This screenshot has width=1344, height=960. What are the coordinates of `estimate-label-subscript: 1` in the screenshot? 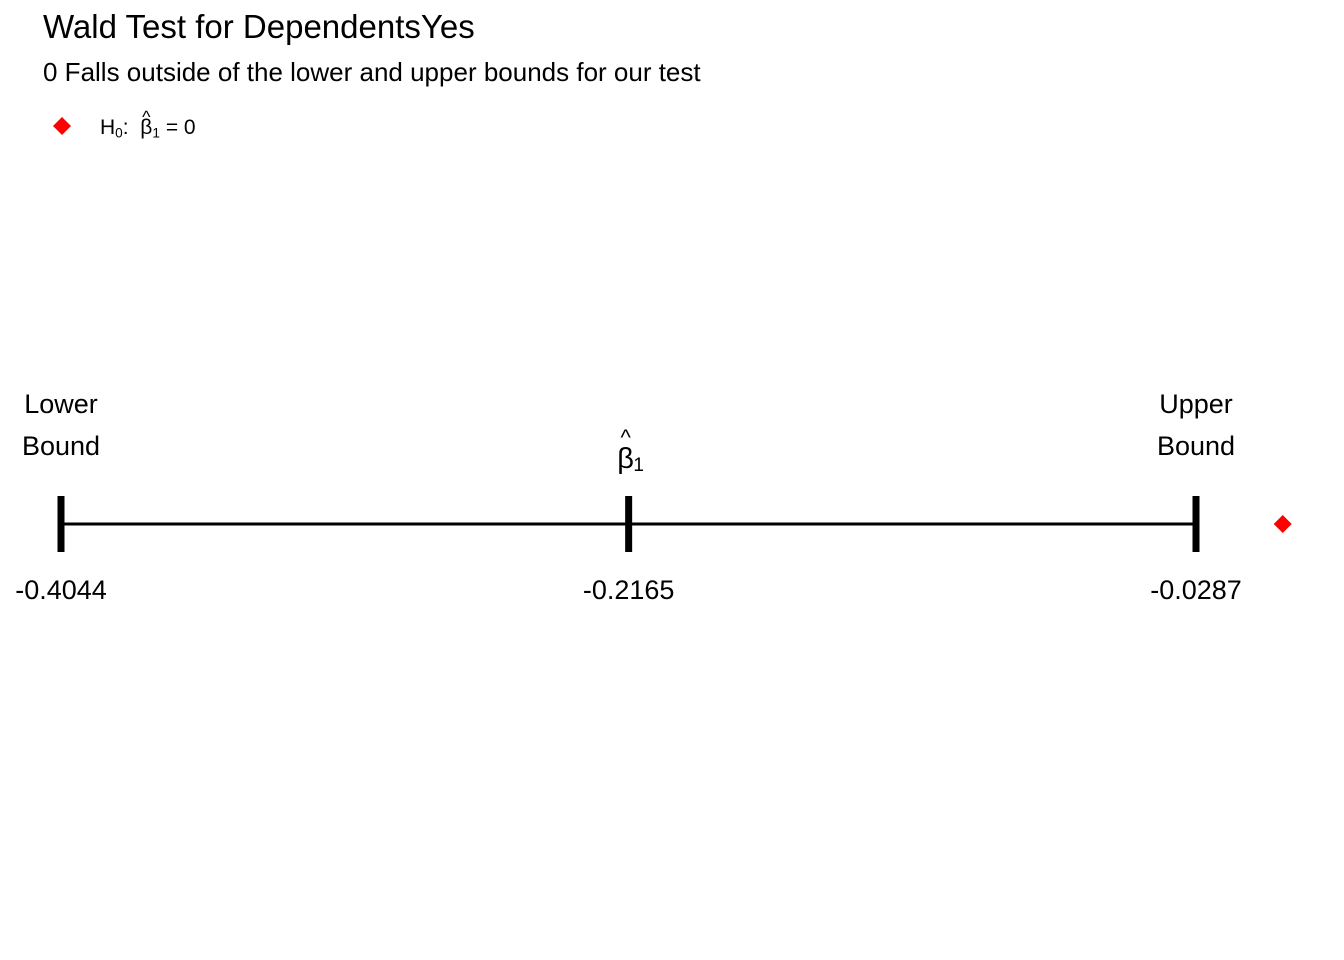 It's located at (638, 465).